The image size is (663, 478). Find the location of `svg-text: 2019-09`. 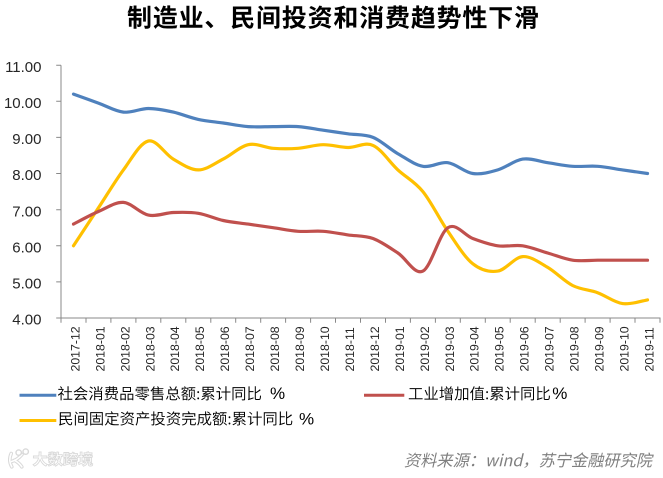

svg-text: 2019-09 is located at coordinates (600, 348).